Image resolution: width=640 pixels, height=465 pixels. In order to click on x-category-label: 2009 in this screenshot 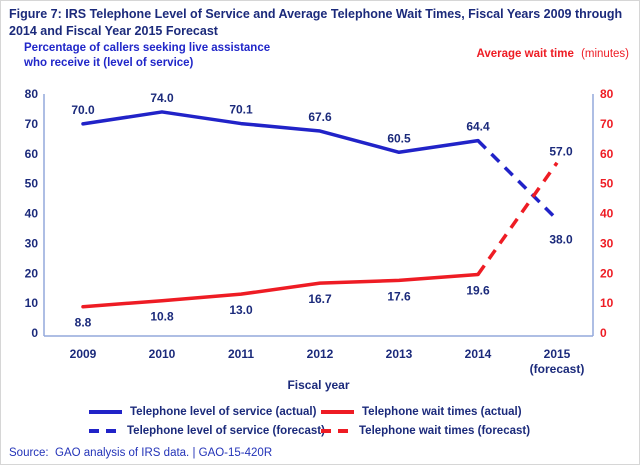, I will do `click(83, 354)`.